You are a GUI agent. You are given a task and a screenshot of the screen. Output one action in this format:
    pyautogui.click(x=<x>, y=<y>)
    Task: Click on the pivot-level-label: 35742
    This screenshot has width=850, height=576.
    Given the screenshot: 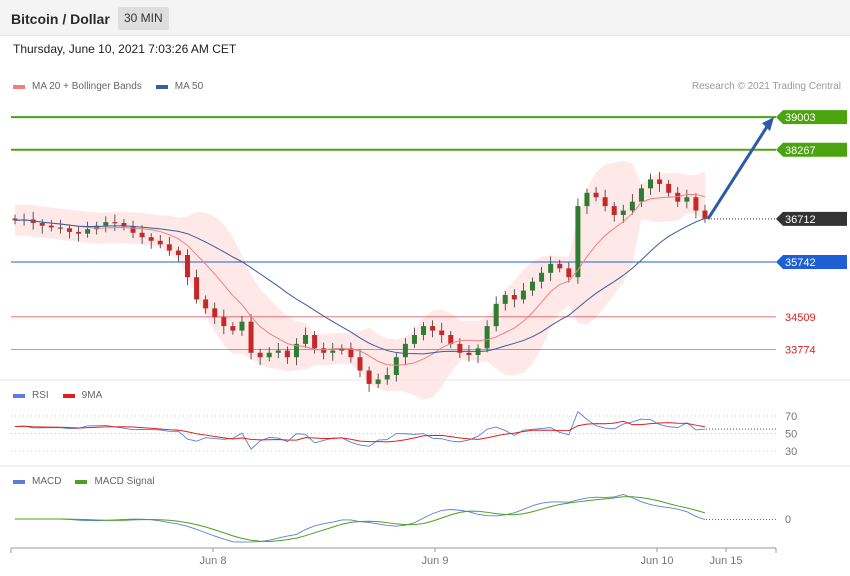 What is the action you would take?
    pyautogui.click(x=800, y=263)
    